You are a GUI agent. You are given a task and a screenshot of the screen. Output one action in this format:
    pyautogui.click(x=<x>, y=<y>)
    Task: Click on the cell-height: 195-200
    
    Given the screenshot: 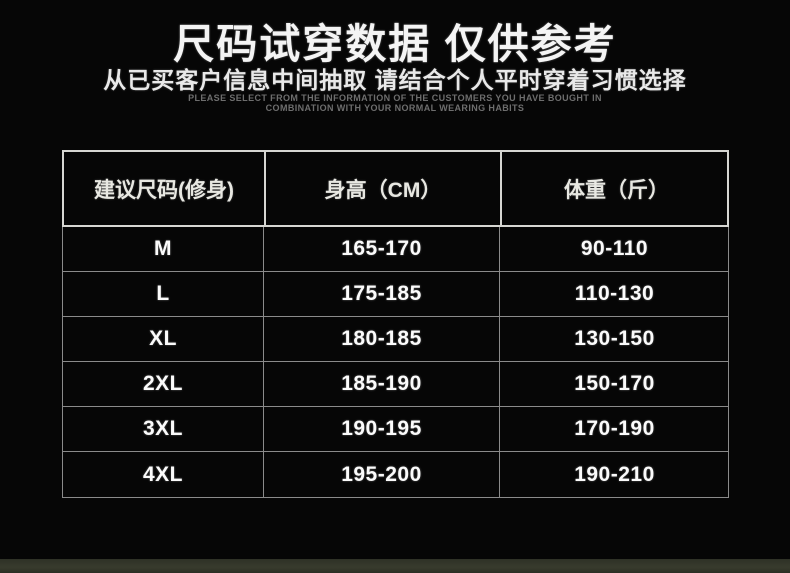 What is the action you would take?
    pyautogui.click(x=382, y=474)
    